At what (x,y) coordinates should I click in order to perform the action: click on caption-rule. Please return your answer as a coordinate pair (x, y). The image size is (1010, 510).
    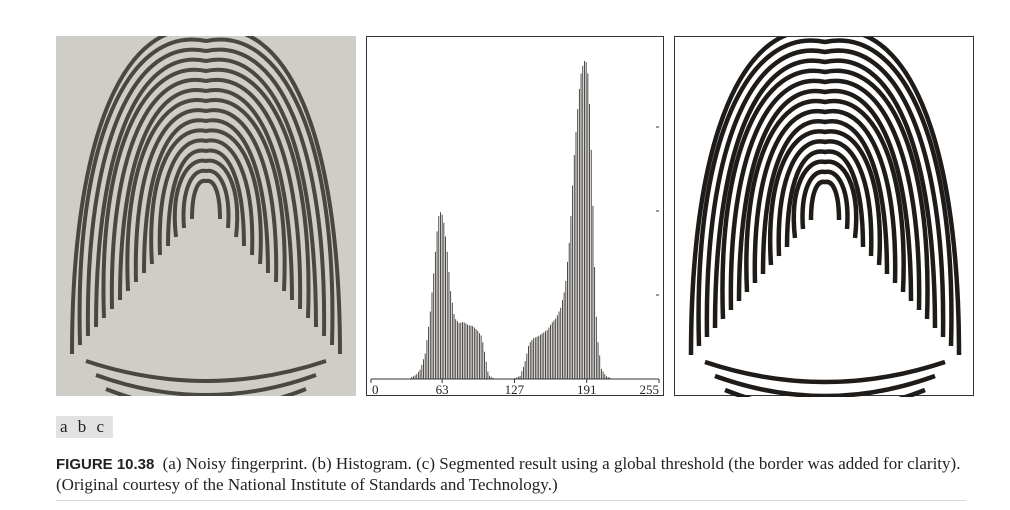
    Looking at the image, I should click on (511, 500).